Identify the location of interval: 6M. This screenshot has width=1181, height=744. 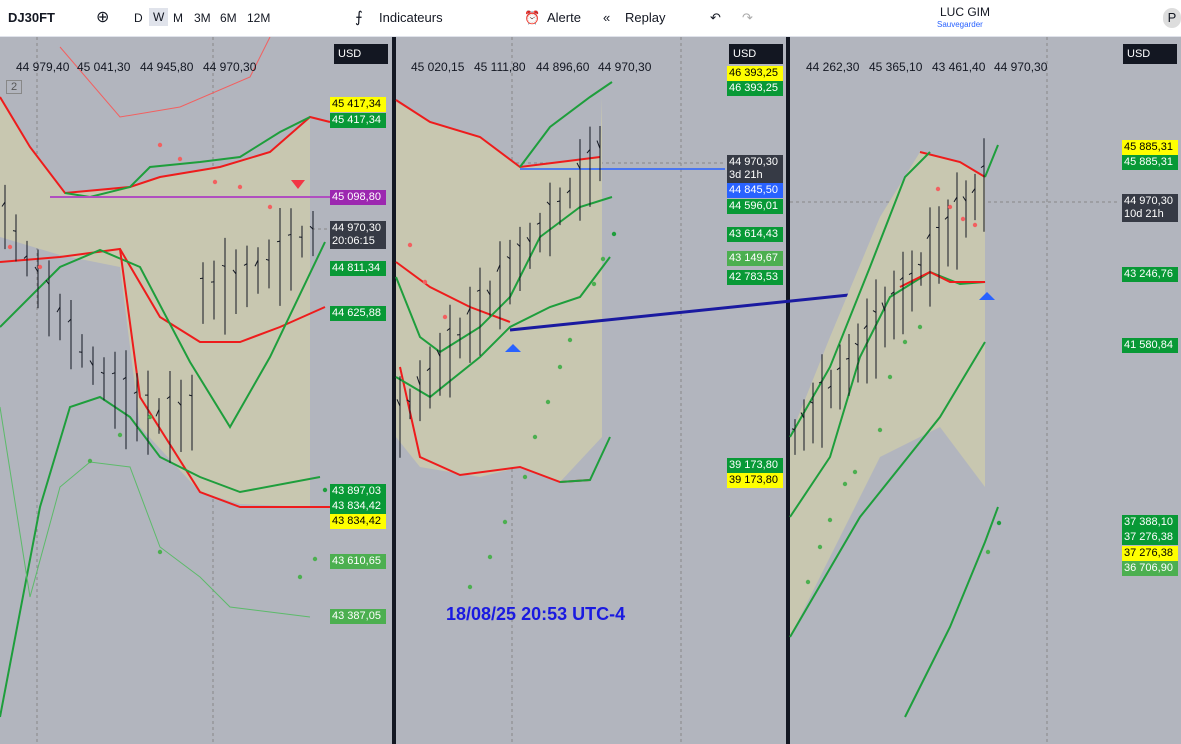
(228, 18).